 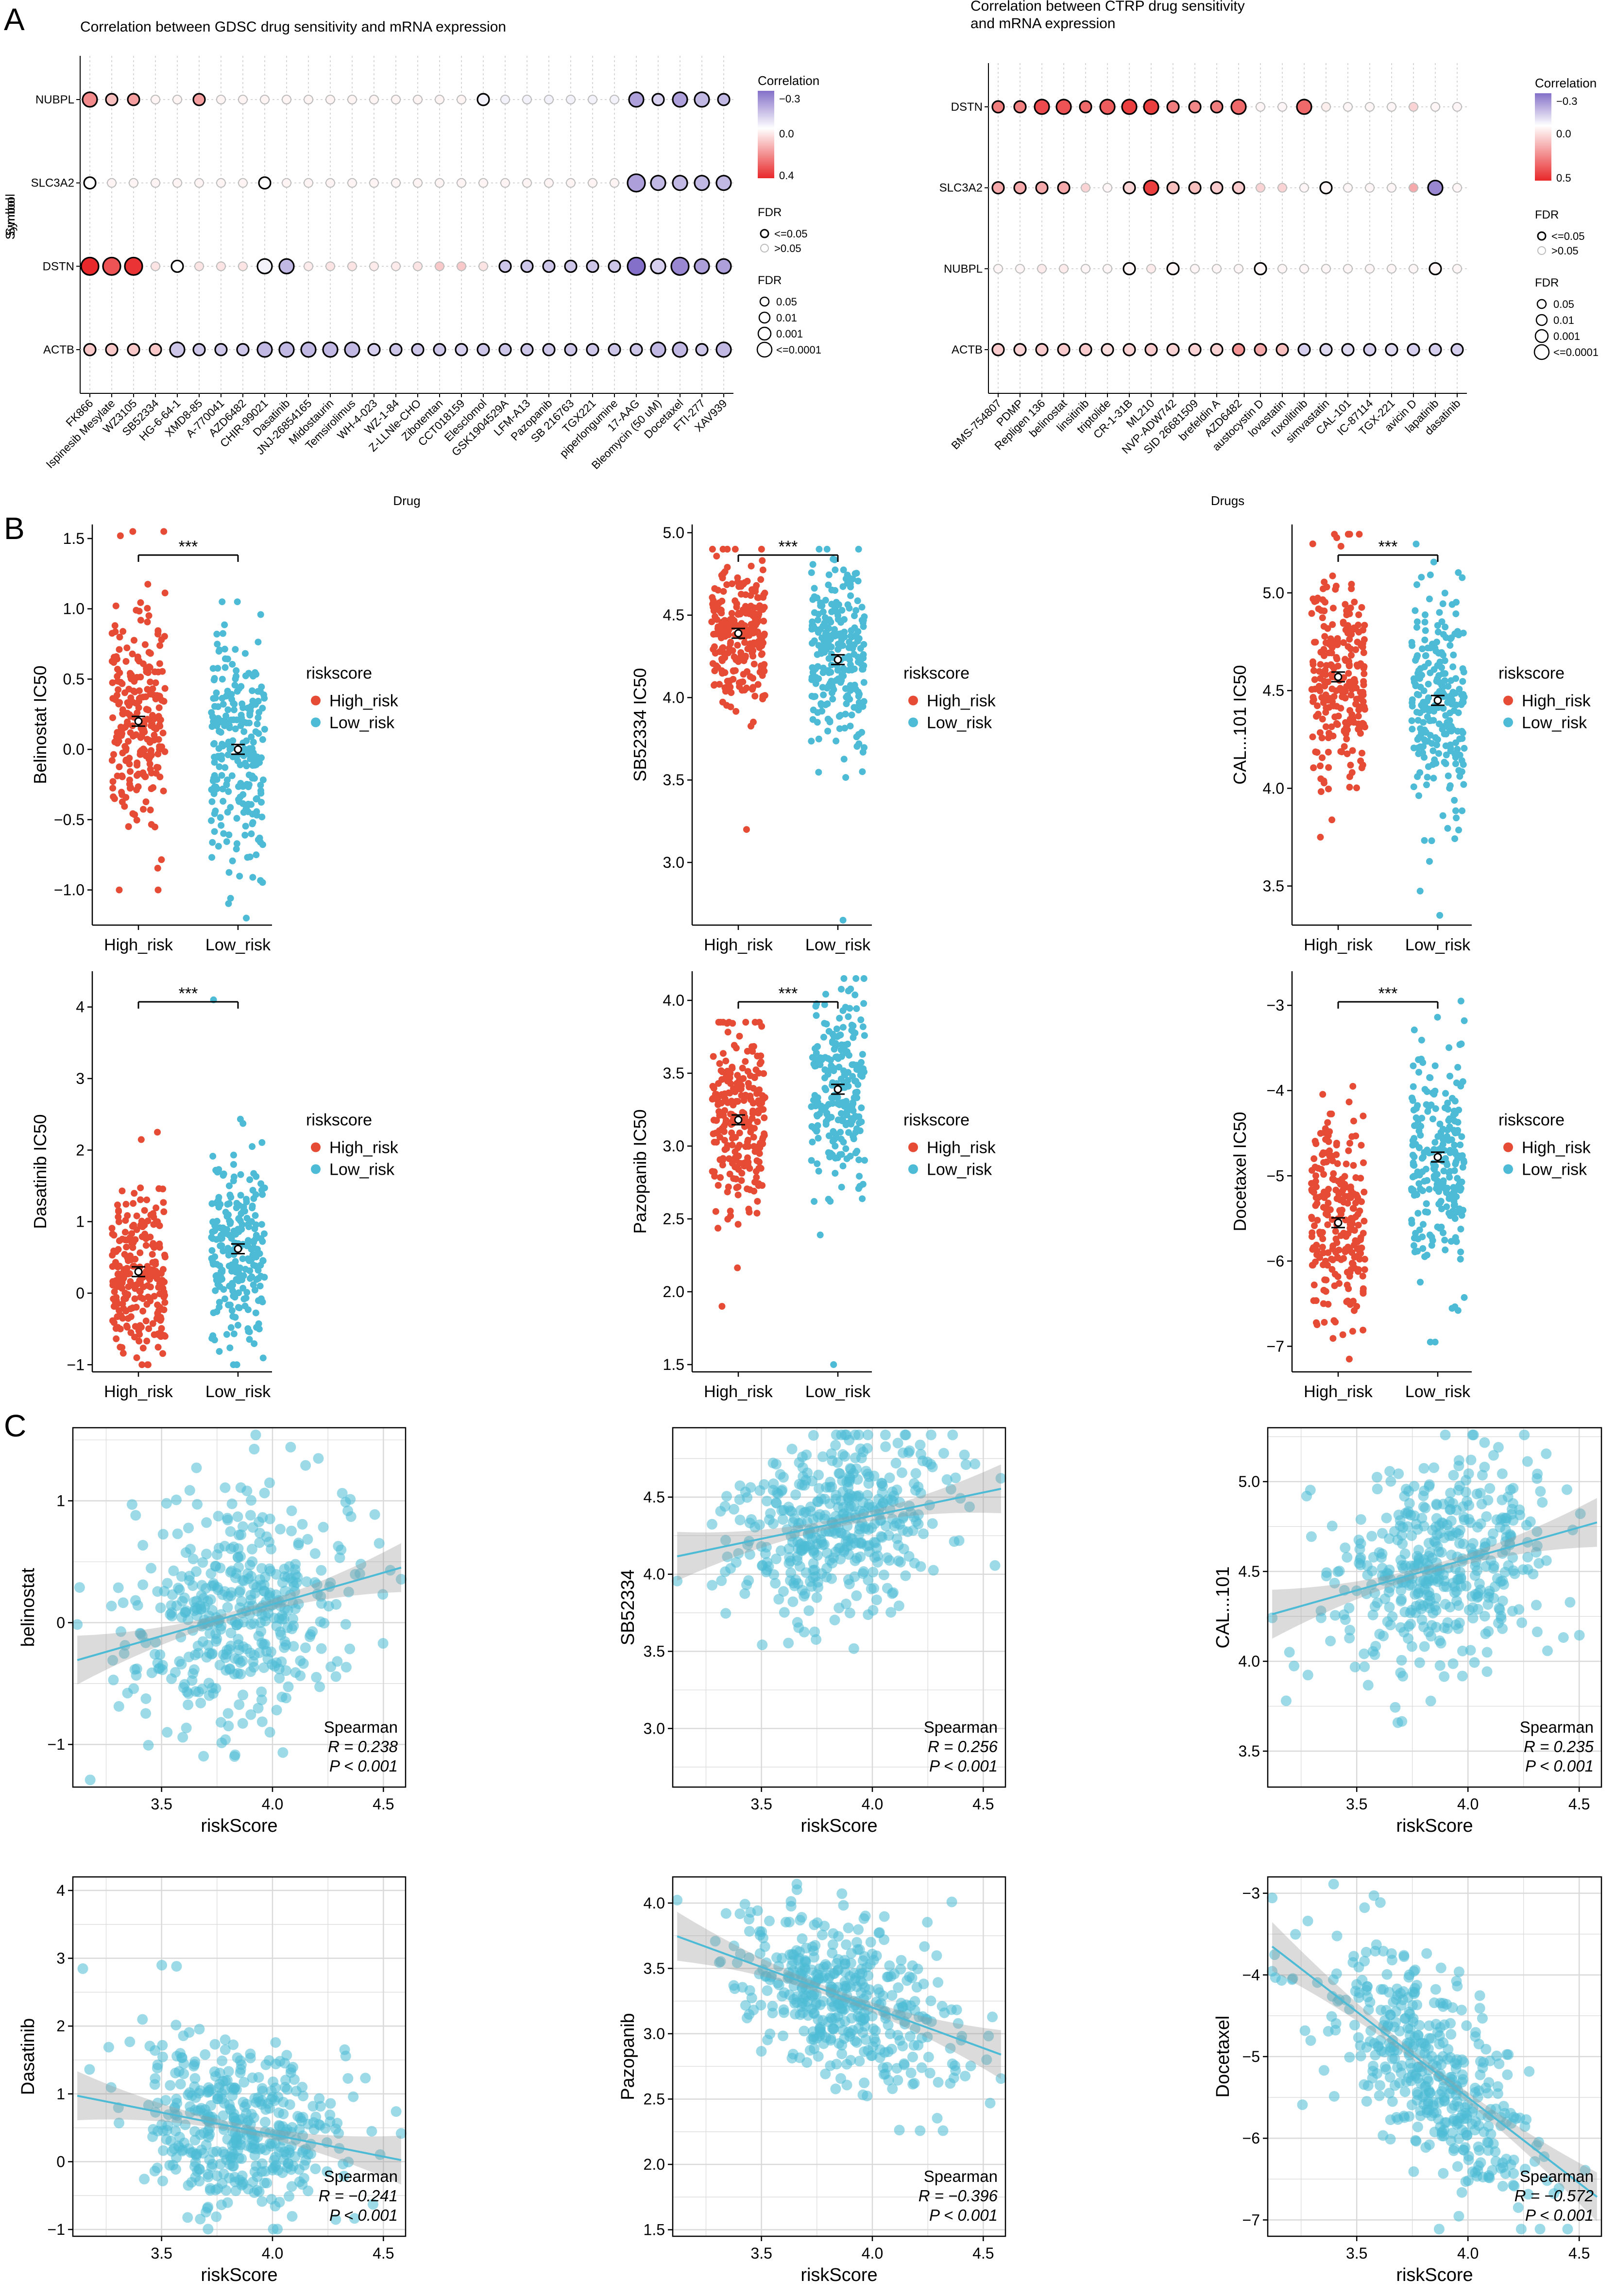 What do you see at coordinates (52, 183) in the screenshot?
I see `row-label: SLC3A2` at bounding box center [52, 183].